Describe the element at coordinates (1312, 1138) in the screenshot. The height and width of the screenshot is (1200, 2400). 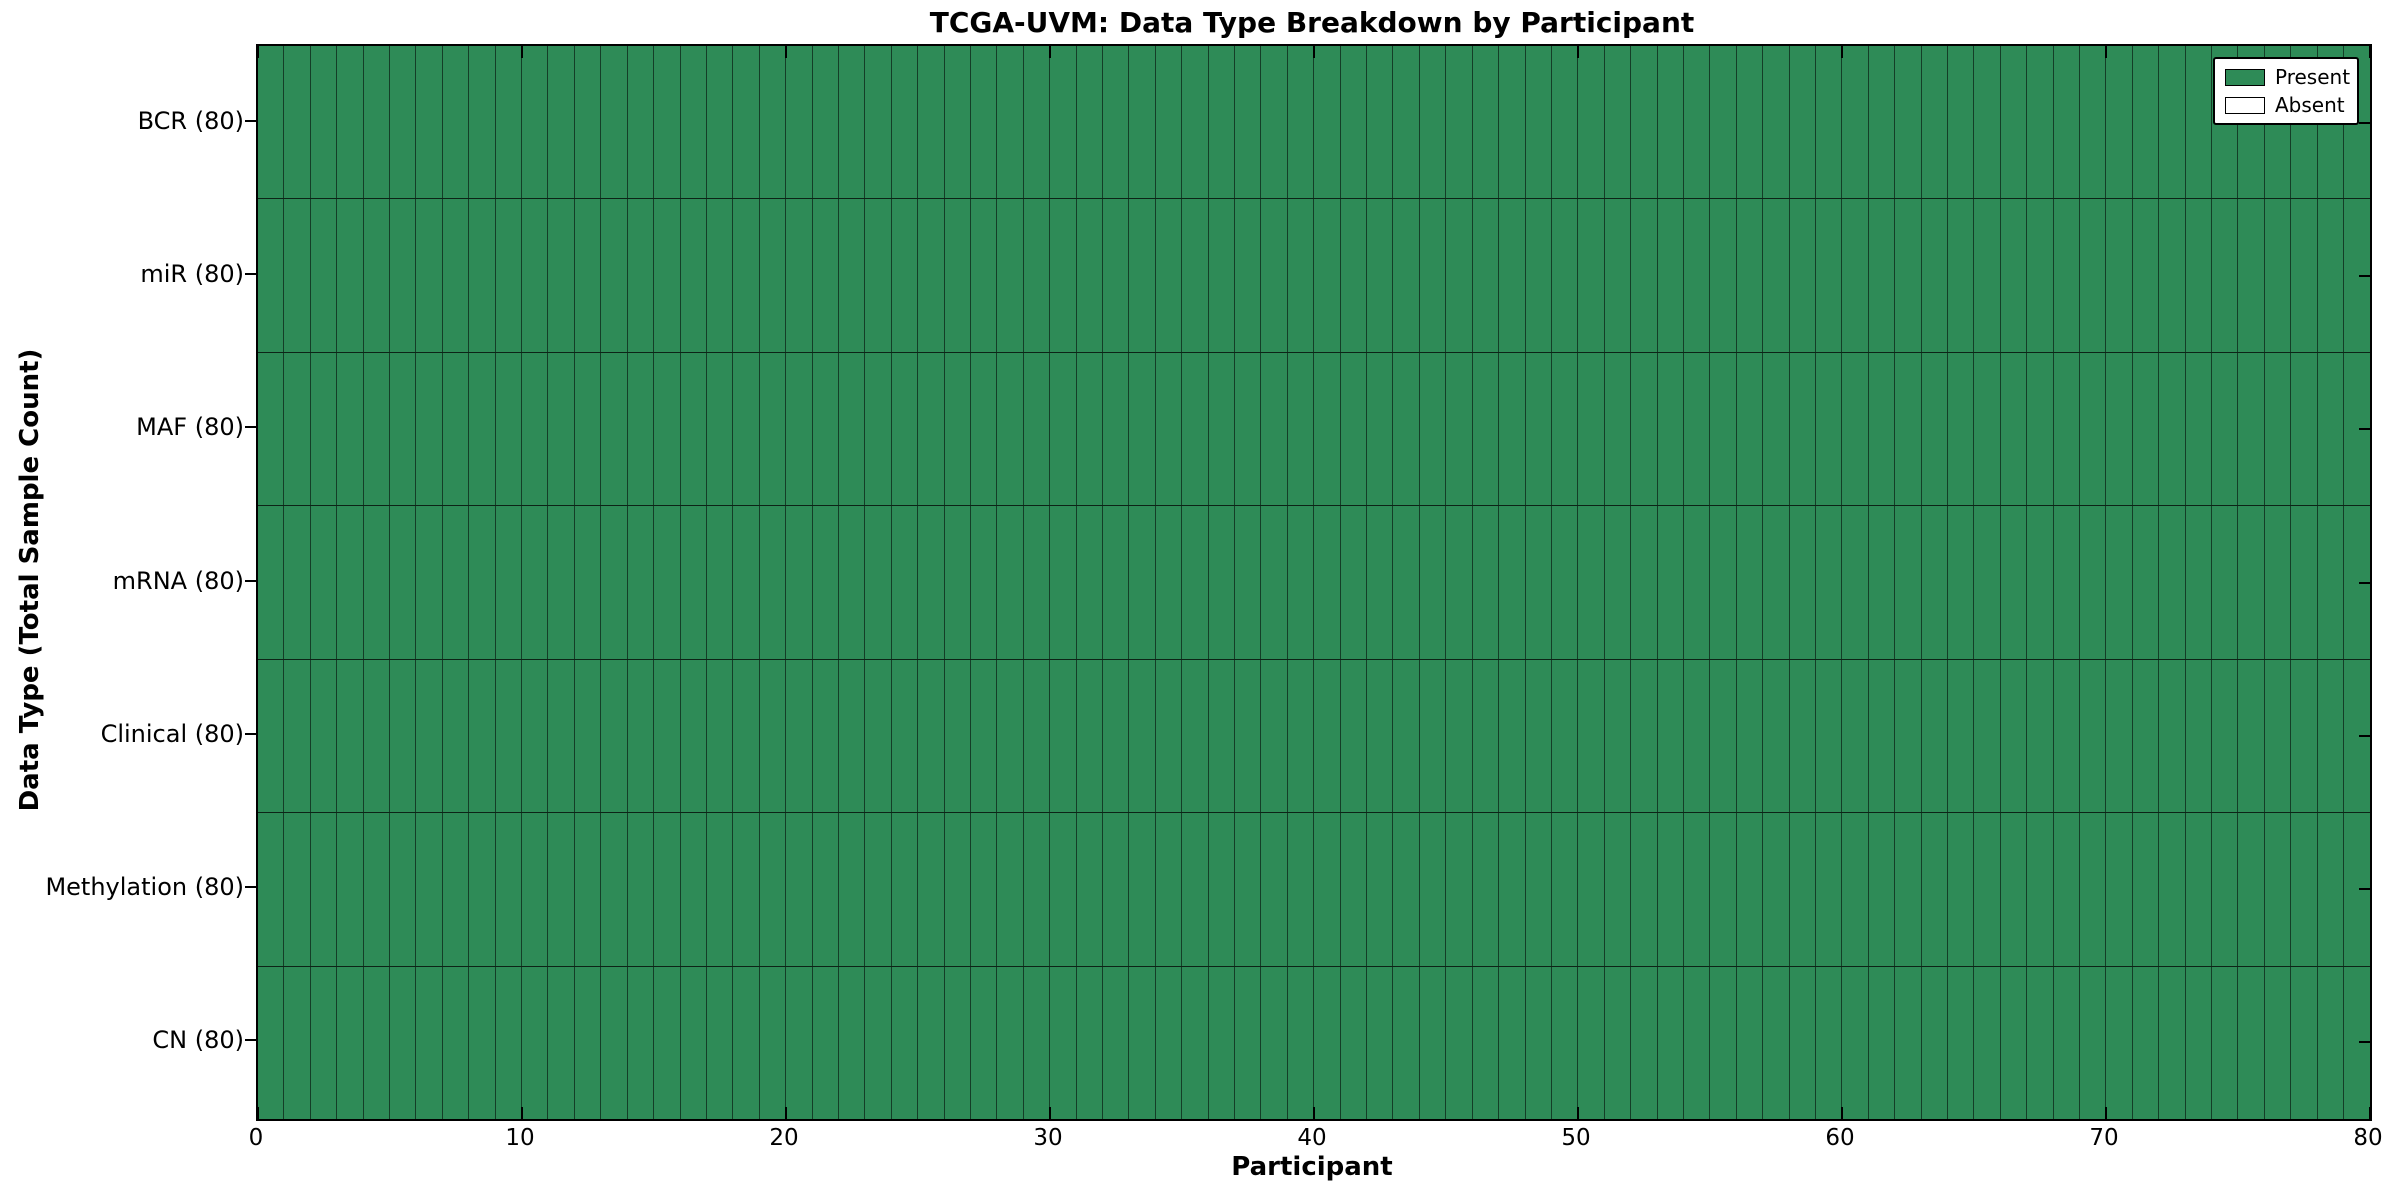
I see `x-tick-label: 40` at that location.